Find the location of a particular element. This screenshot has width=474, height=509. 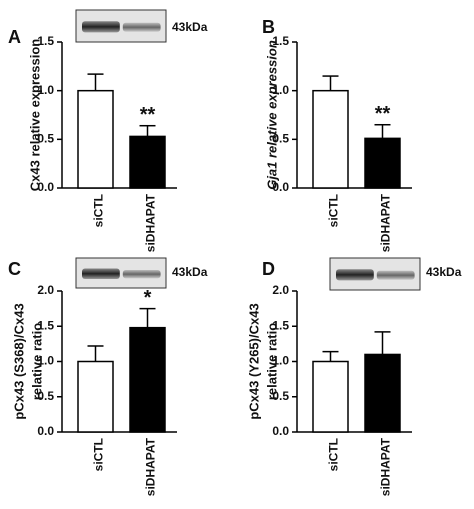

y-axis-label: pCx43 (Y265)/Cx43 is located at coordinates (253, 361).